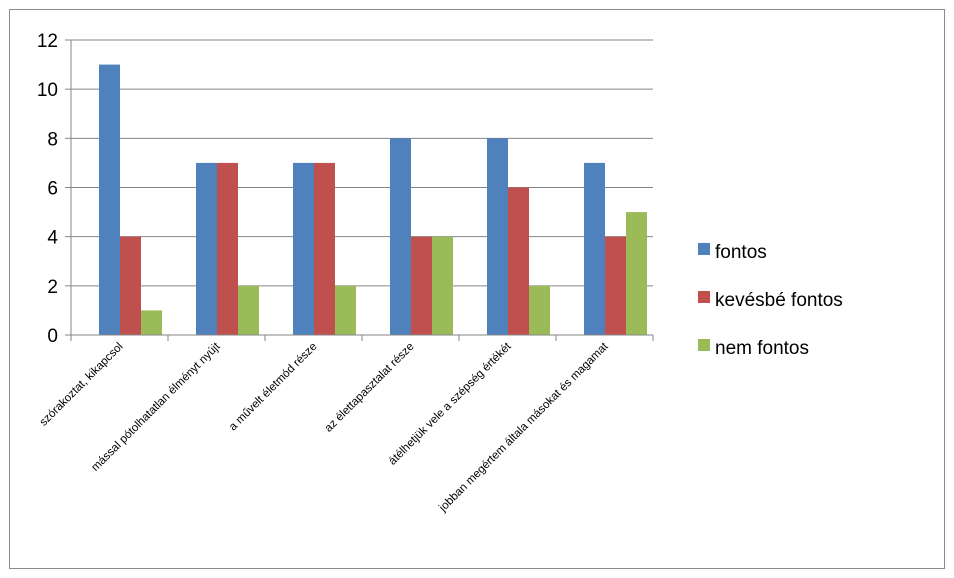 This screenshot has height=578, width=954. I want to click on x-category-label: szórakoztat, kikapcsol, so click(82, 385).